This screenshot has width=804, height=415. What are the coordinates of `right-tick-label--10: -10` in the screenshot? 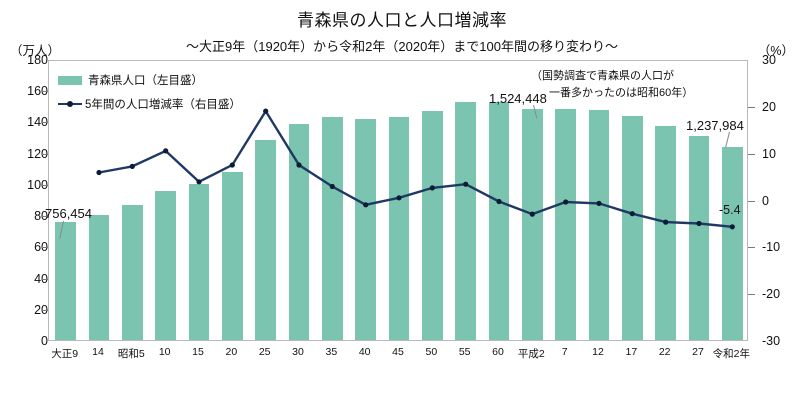 It's located at (771, 247).